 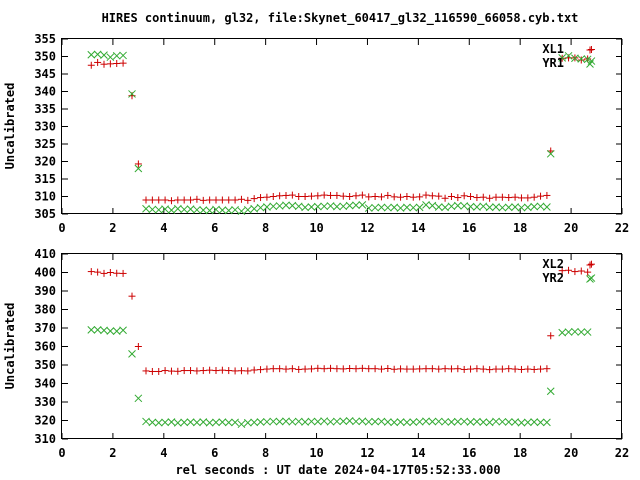 I want to click on bottom-plot-legend: XL2 YR2, so click(x=568, y=271).